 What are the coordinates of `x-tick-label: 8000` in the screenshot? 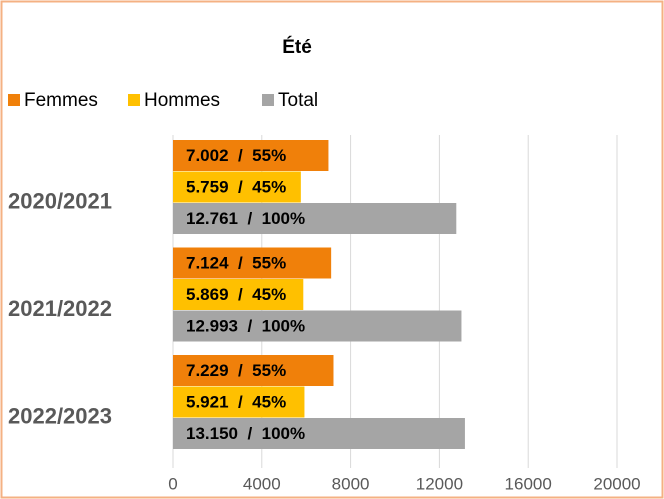 It's located at (351, 483).